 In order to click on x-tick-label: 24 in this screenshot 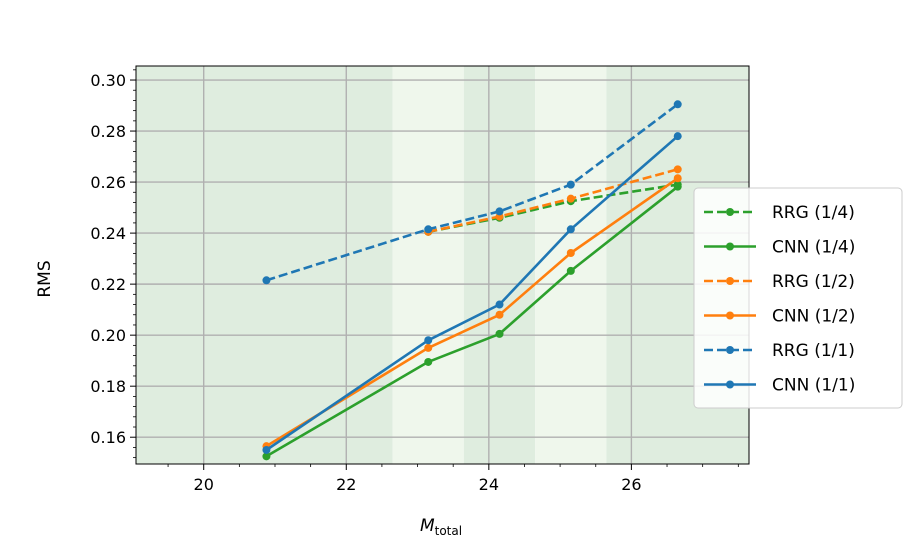, I will do `click(489, 484)`.